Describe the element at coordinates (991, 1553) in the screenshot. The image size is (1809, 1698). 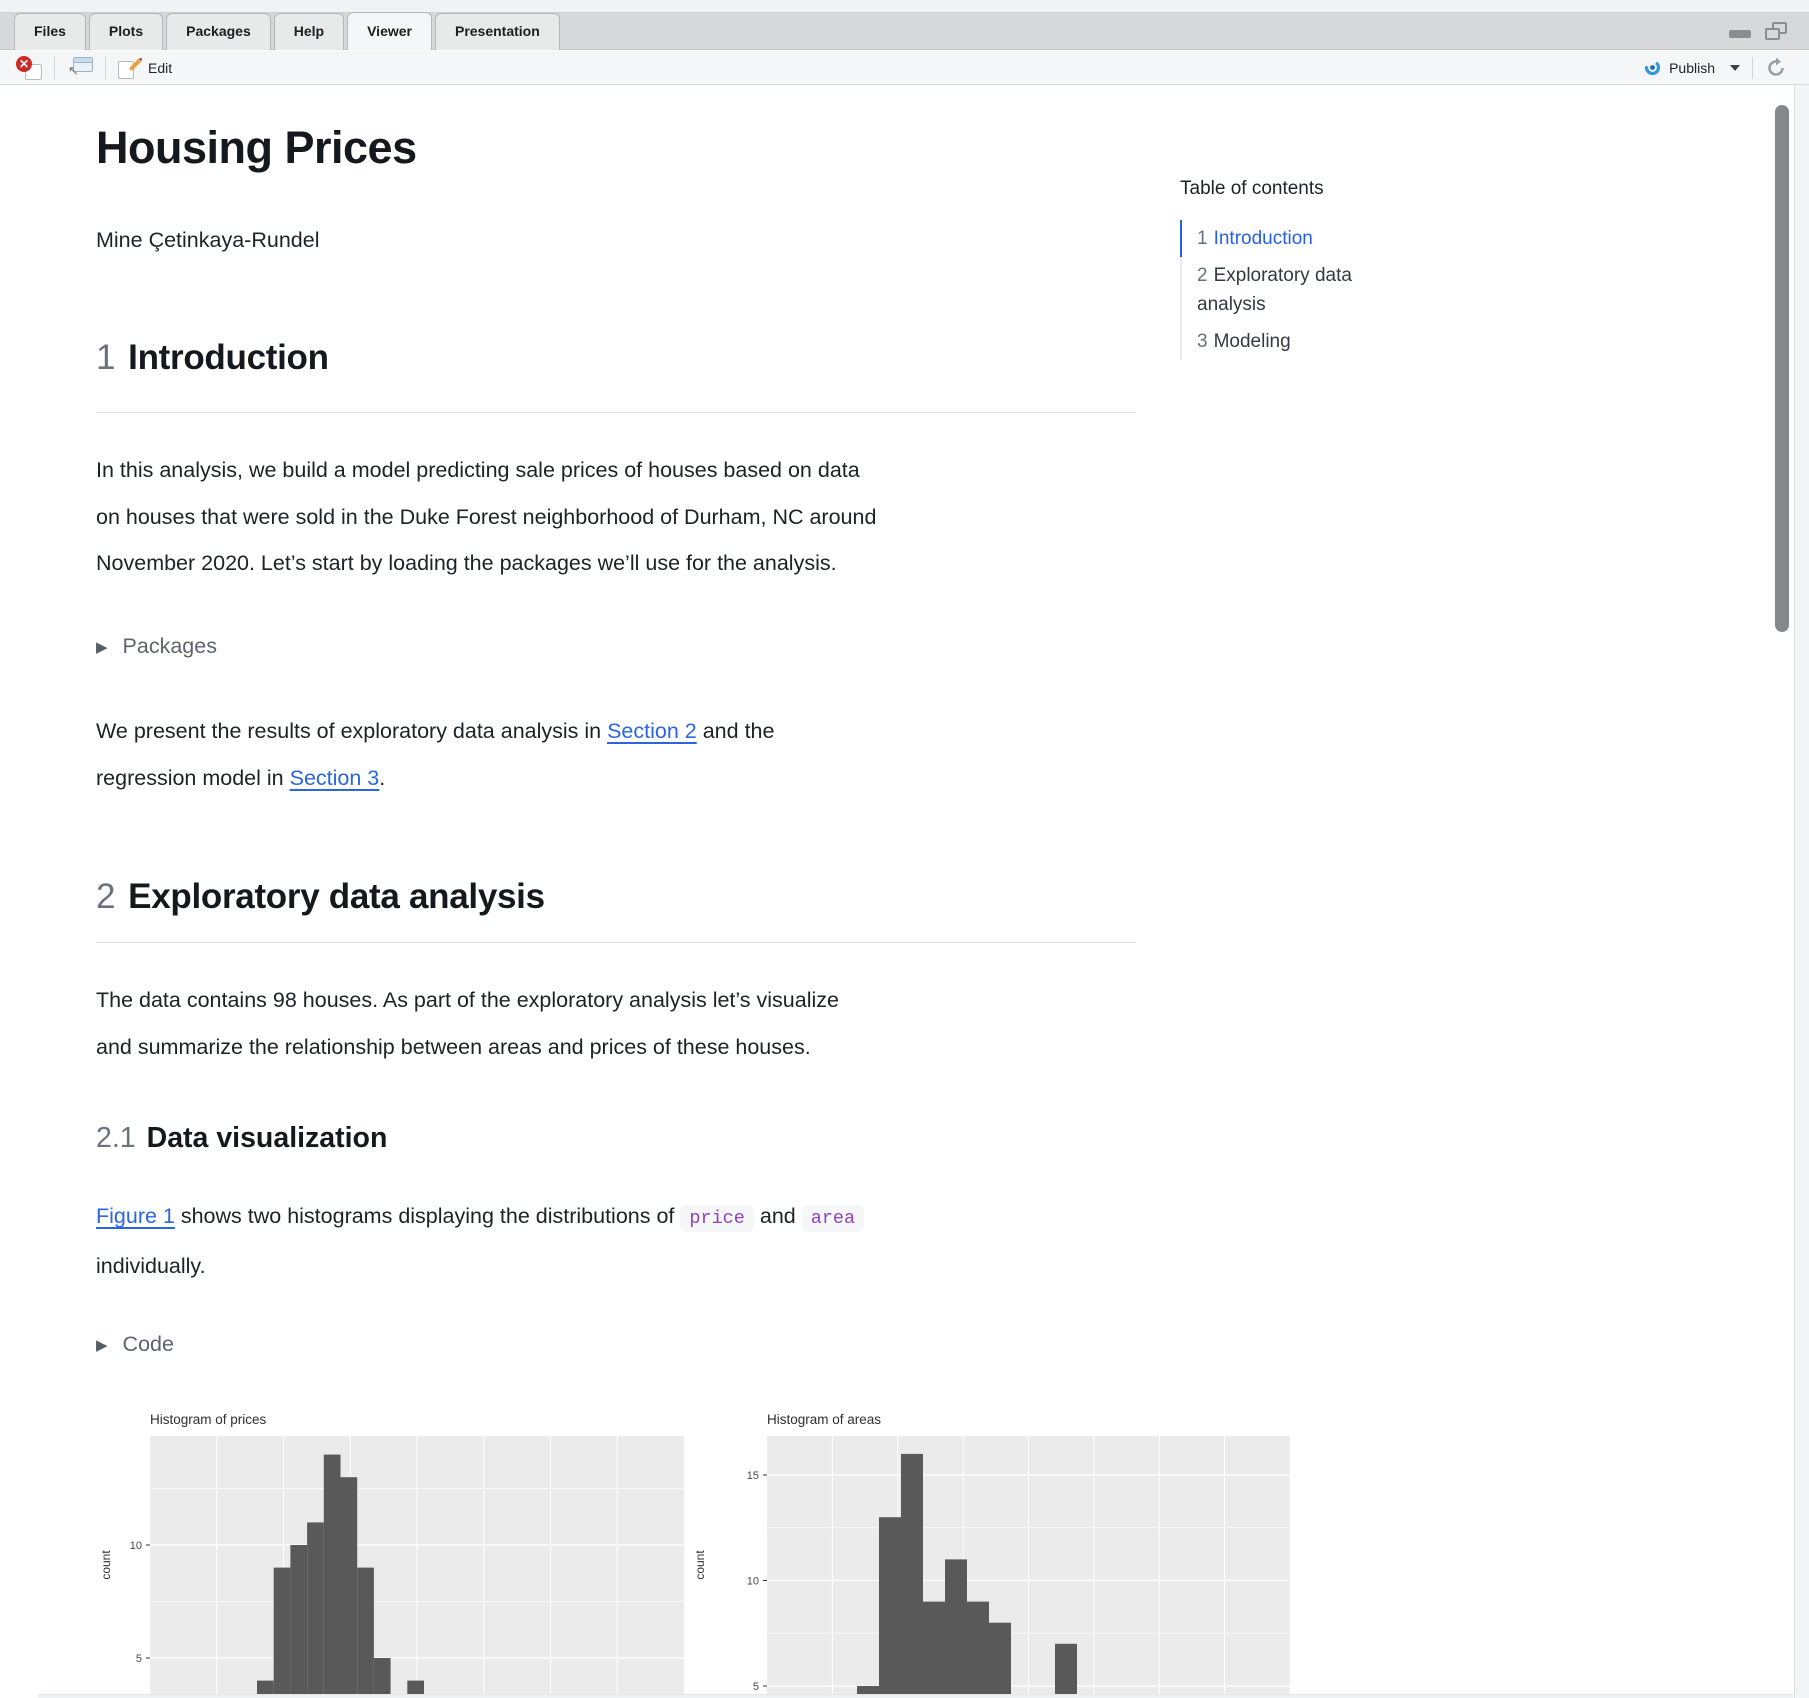
I see `histogram-of-areas-plot: 5 10 15 Histogram of areas count` at that location.